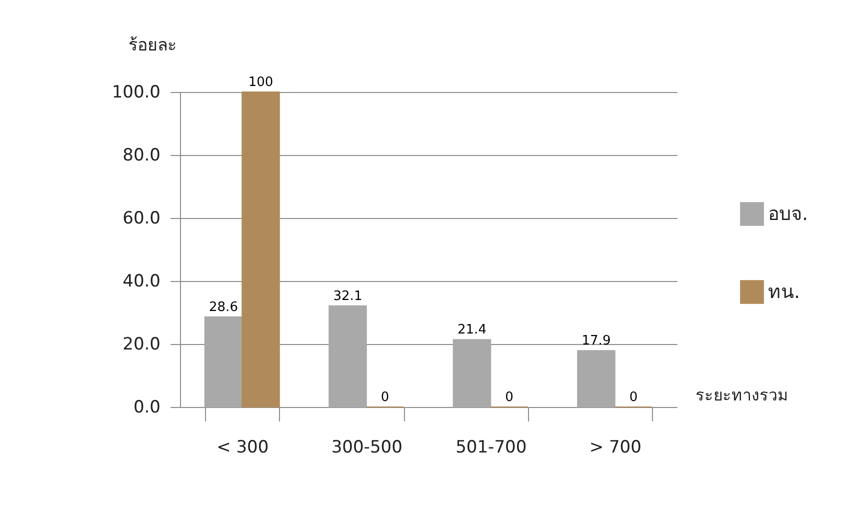 The height and width of the screenshot is (515, 858). I want to click on x-tick-label: 300-500, so click(366, 448).